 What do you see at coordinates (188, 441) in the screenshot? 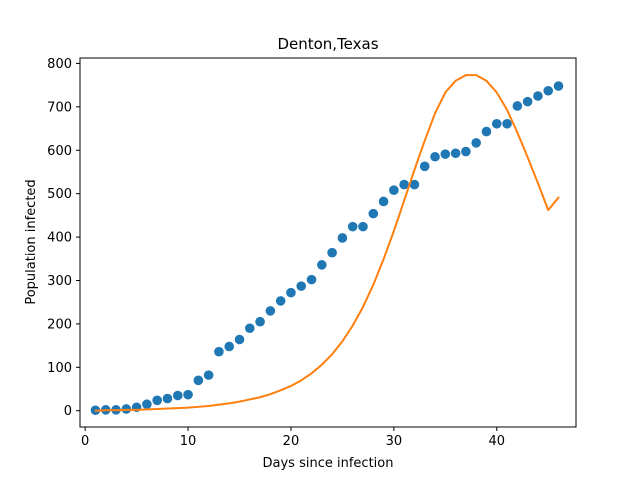
I see `x-tick-label: 10` at bounding box center [188, 441].